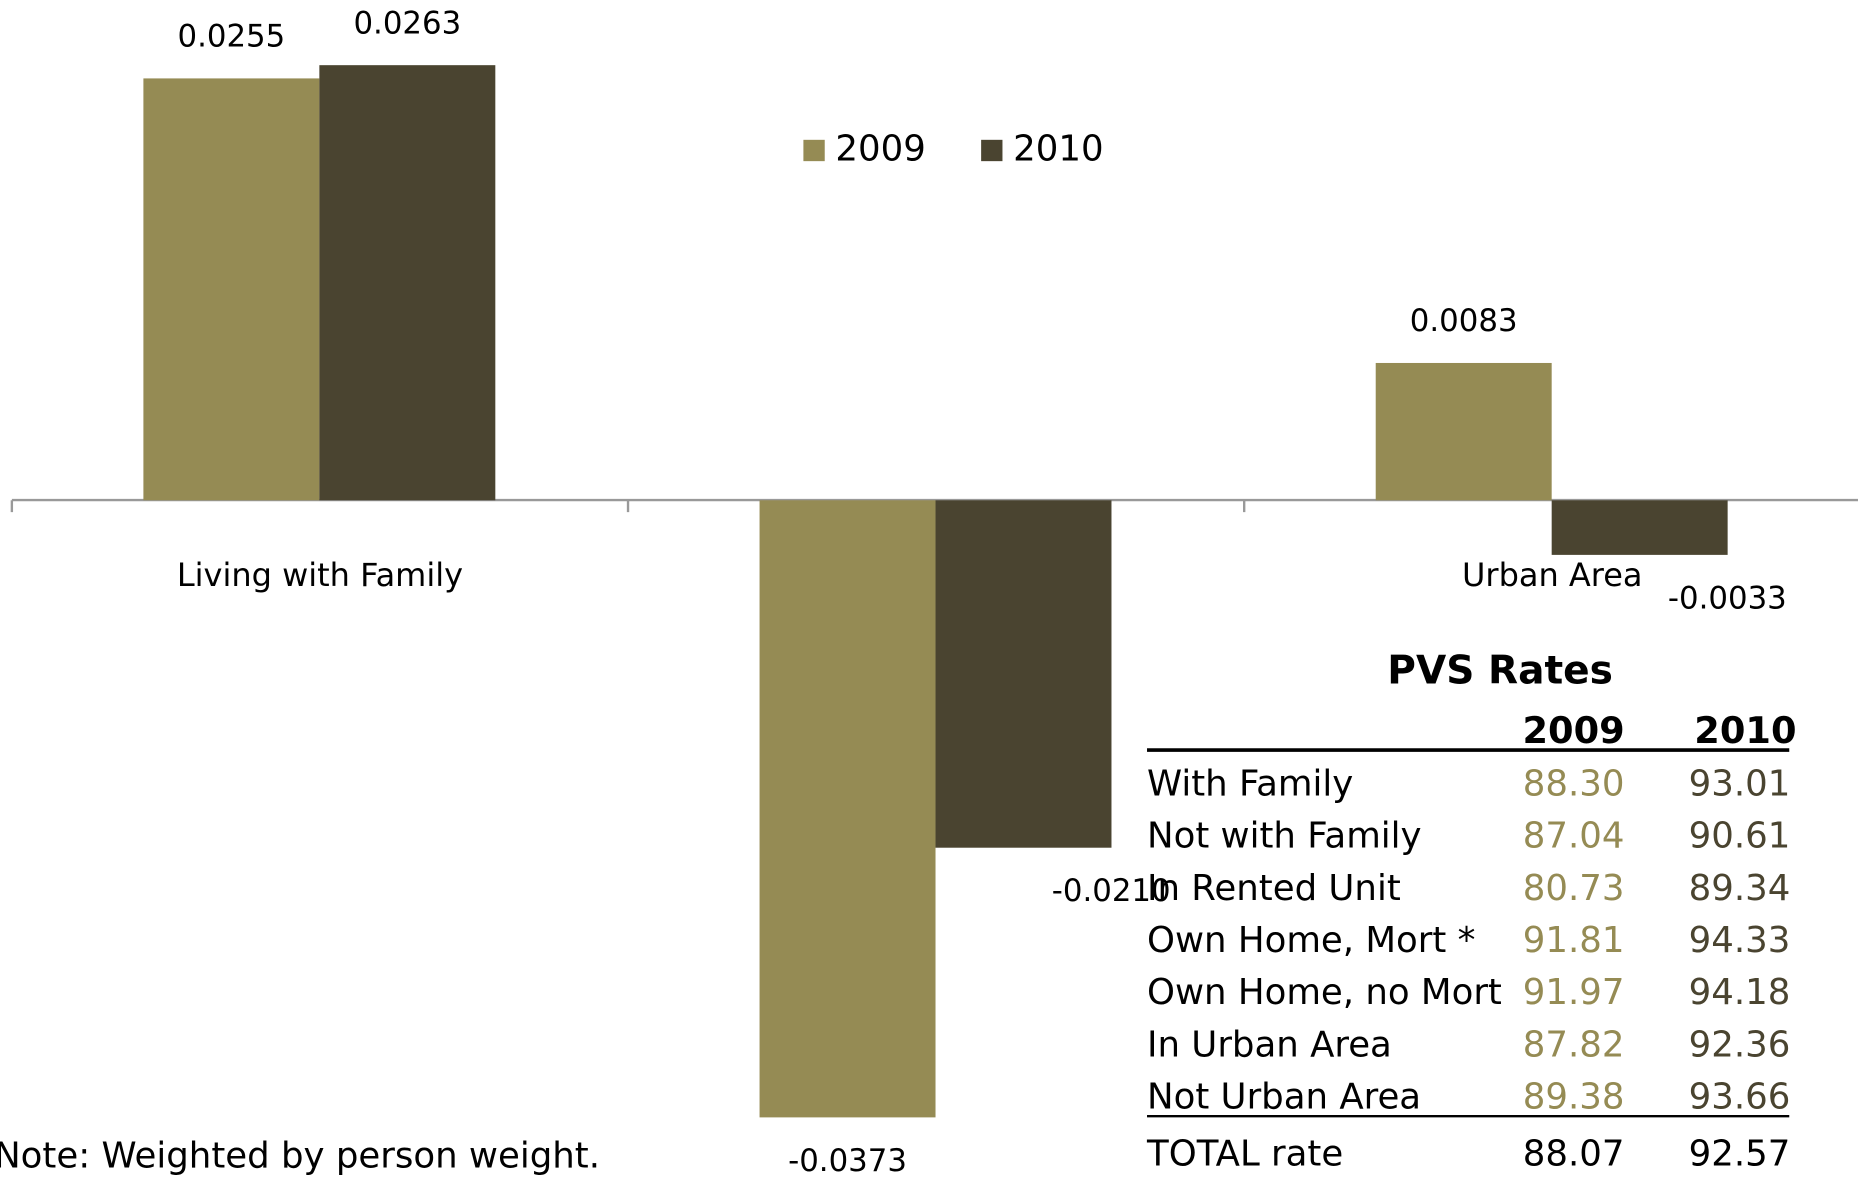 This screenshot has height=1179, width=1858. I want to click on cell: 94.18, so click(1740, 992).